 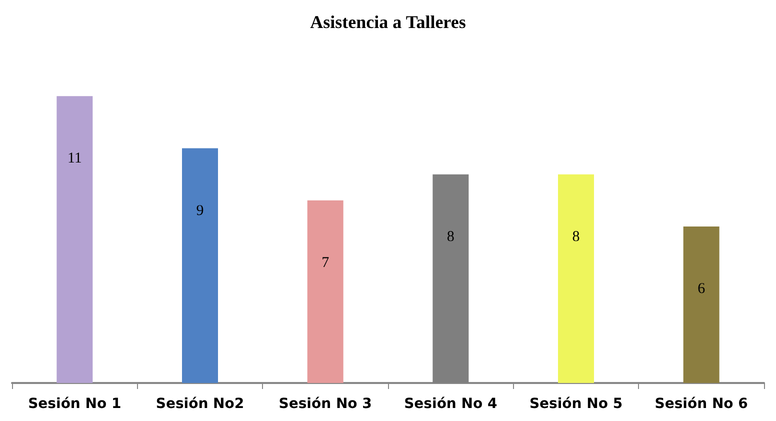 I want to click on data-label: 7, so click(x=326, y=262).